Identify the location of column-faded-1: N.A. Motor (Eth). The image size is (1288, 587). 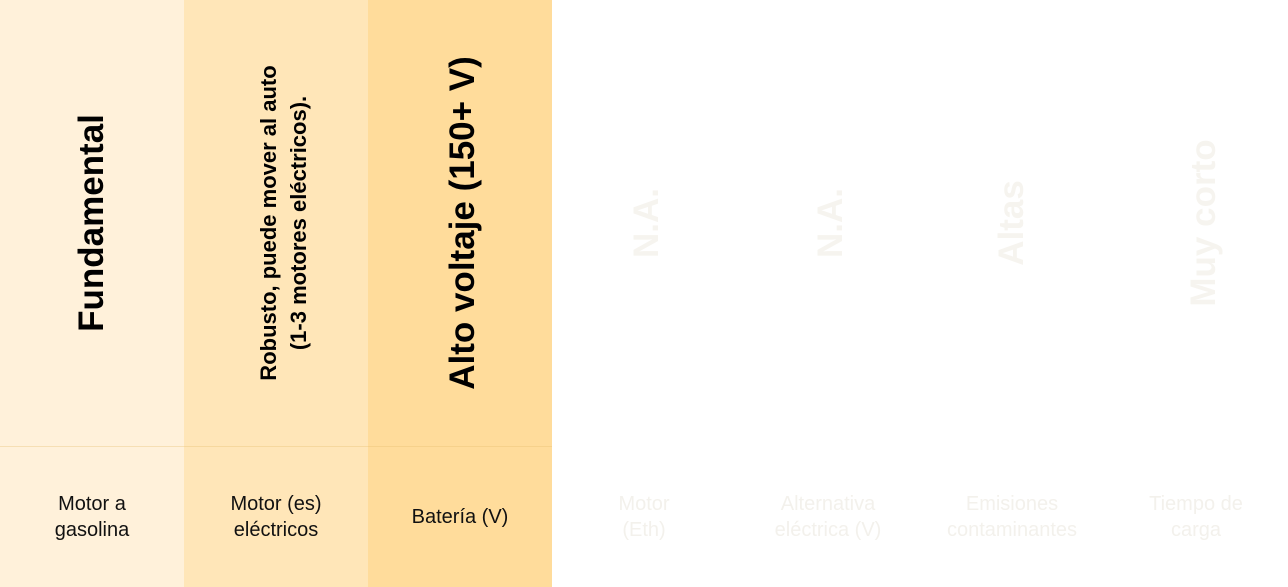
(644, 293).